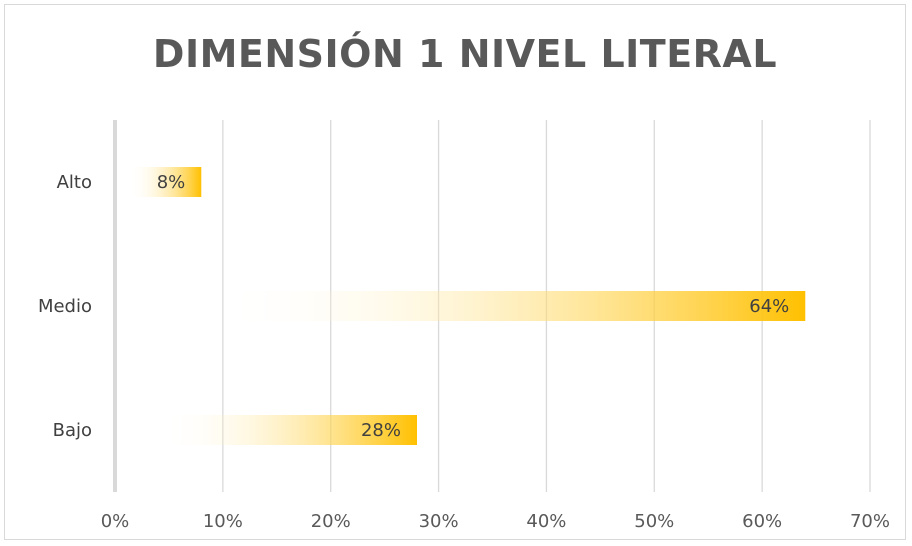 This screenshot has width=912, height=546. Describe the element at coordinates (74, 182) in the screenshot. I see `category-label: Alto` at that location.